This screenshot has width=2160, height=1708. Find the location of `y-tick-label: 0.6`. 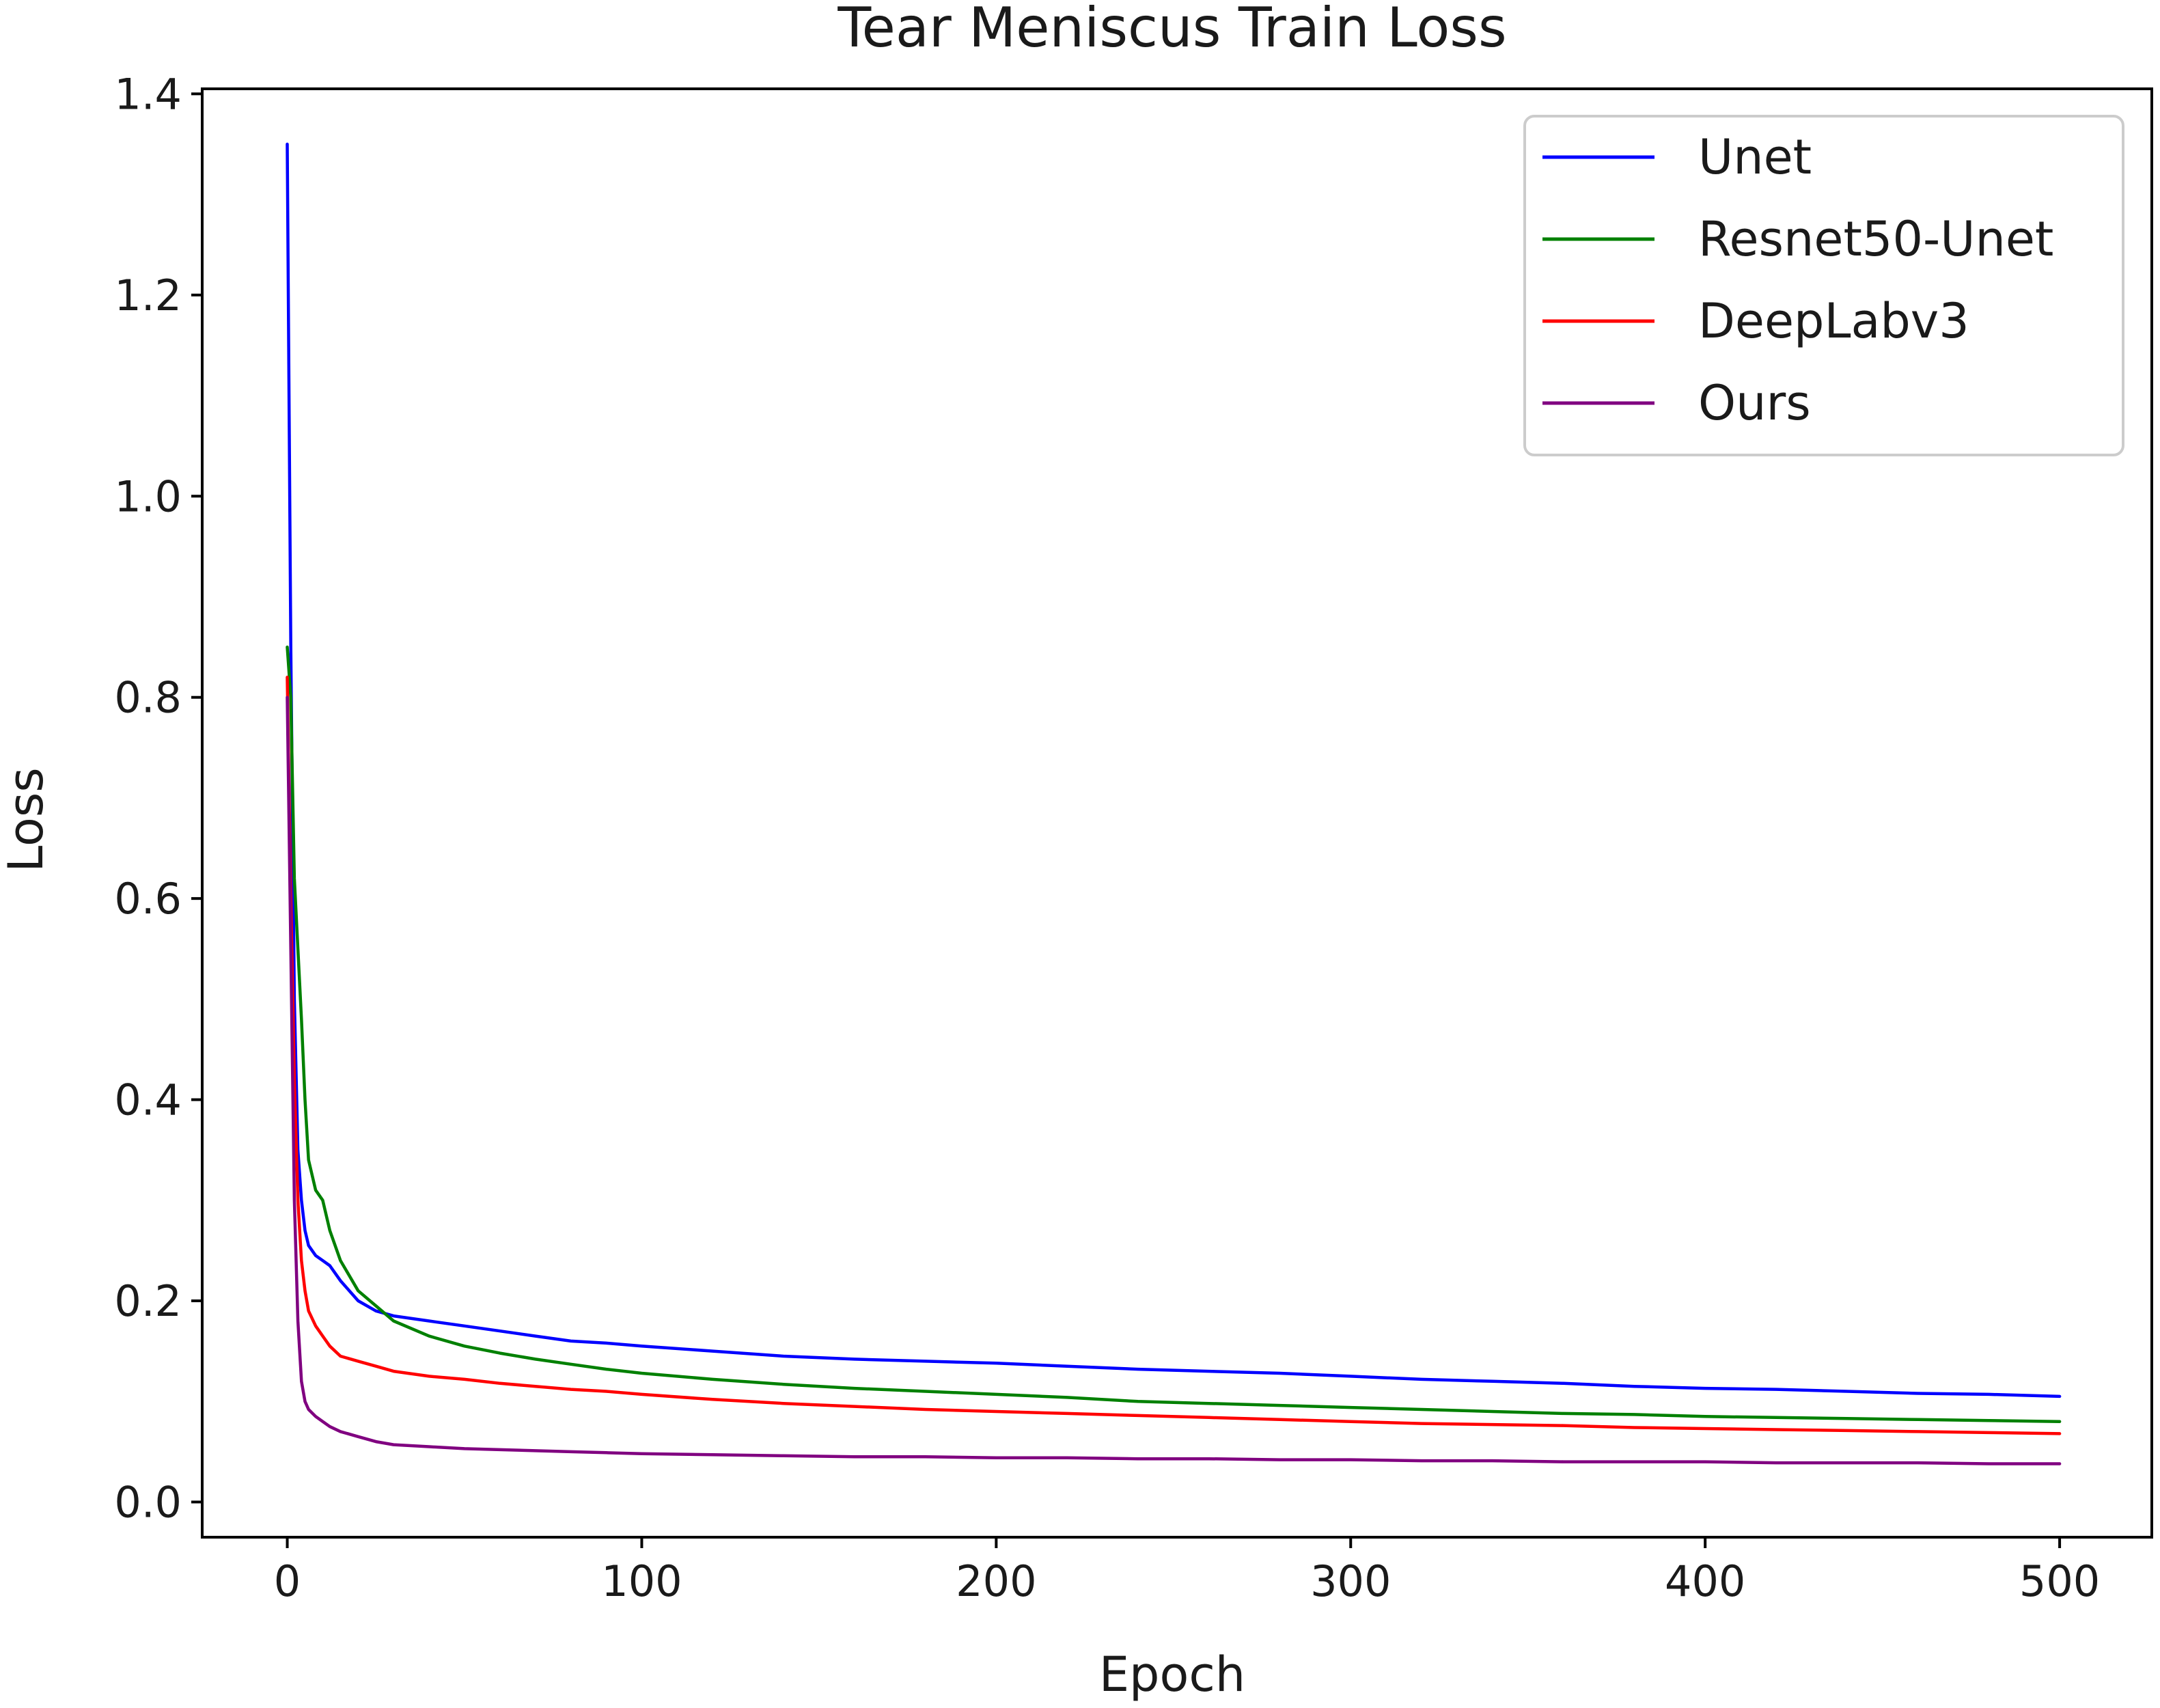

y-tick-label: 0.6 is located at coordinates (148, 899).